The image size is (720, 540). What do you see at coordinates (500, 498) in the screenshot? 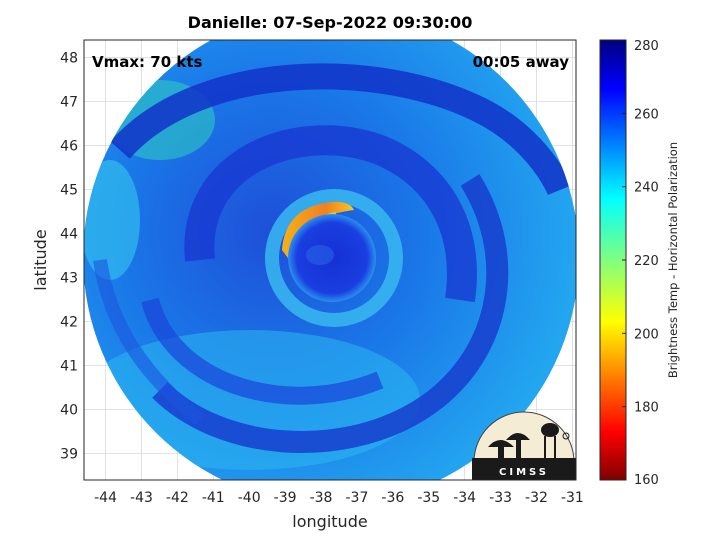
I see `x-tick-label: -33` at bounding box center [500, 498].